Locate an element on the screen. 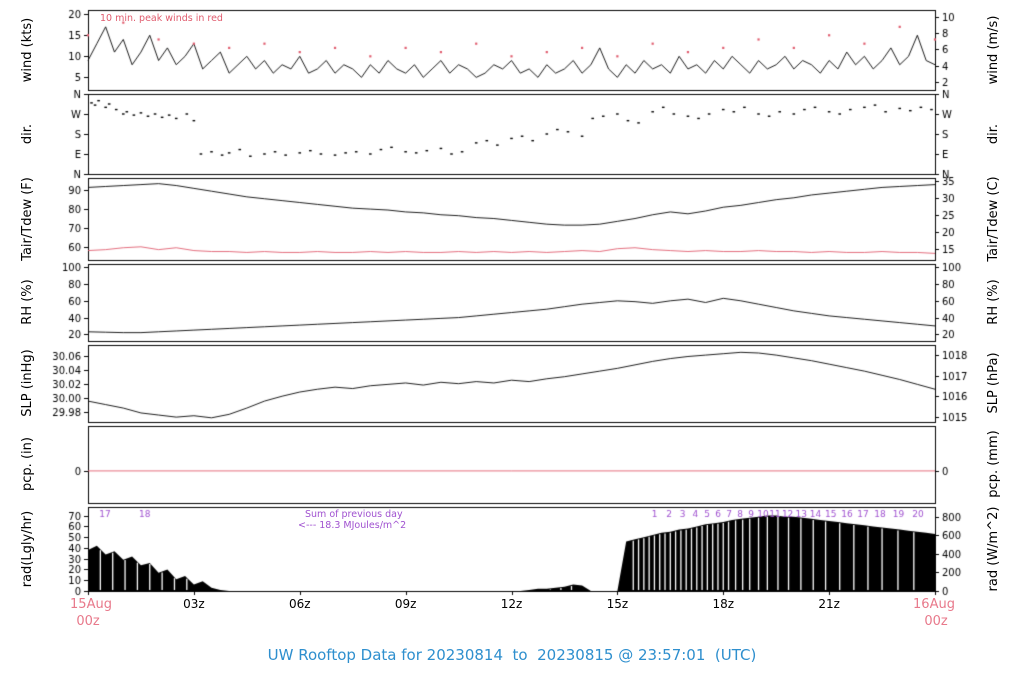  x-tick-label-15z: 15z is located at coordinates (617, 604).